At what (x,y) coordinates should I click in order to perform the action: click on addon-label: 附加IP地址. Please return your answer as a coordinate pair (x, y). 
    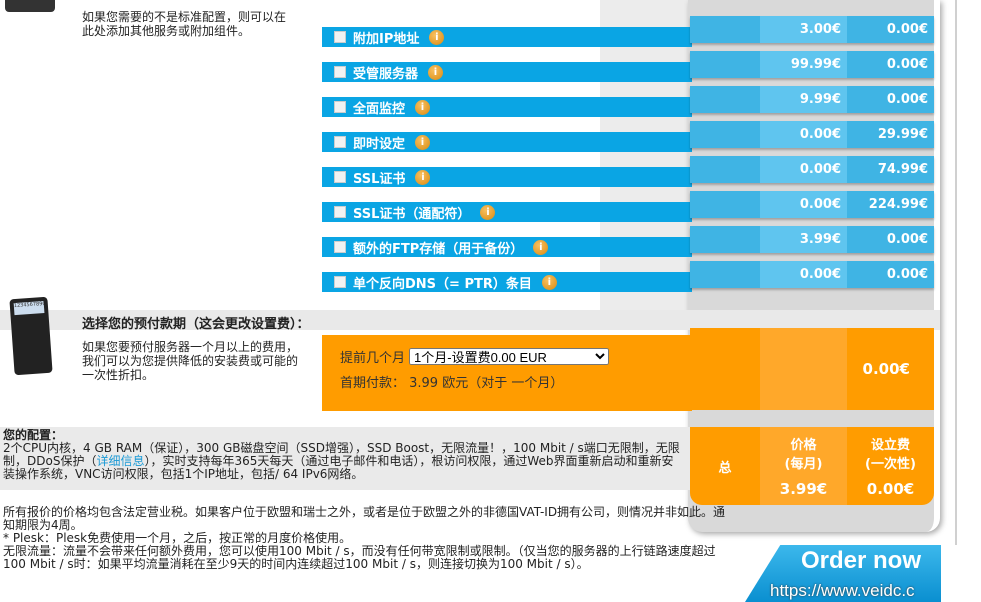
    Looking at the image, I should click on (386, 39).